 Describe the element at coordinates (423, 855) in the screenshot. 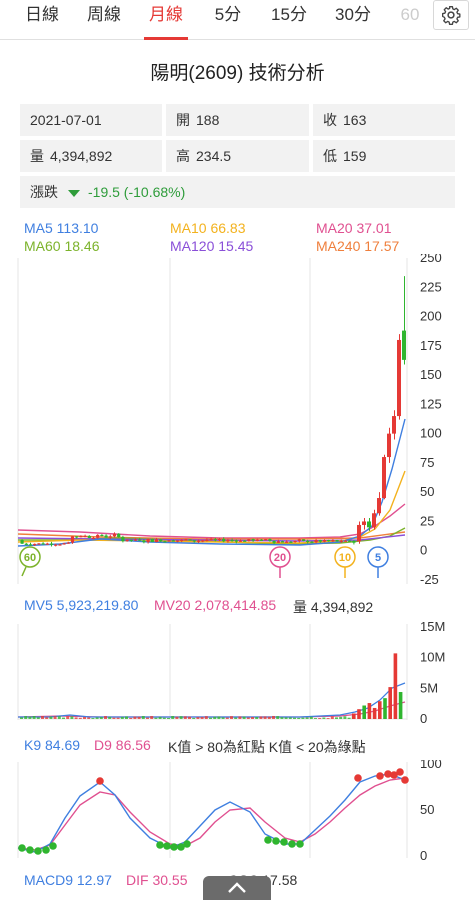

I see `kd-y-tick: 0` at that location.